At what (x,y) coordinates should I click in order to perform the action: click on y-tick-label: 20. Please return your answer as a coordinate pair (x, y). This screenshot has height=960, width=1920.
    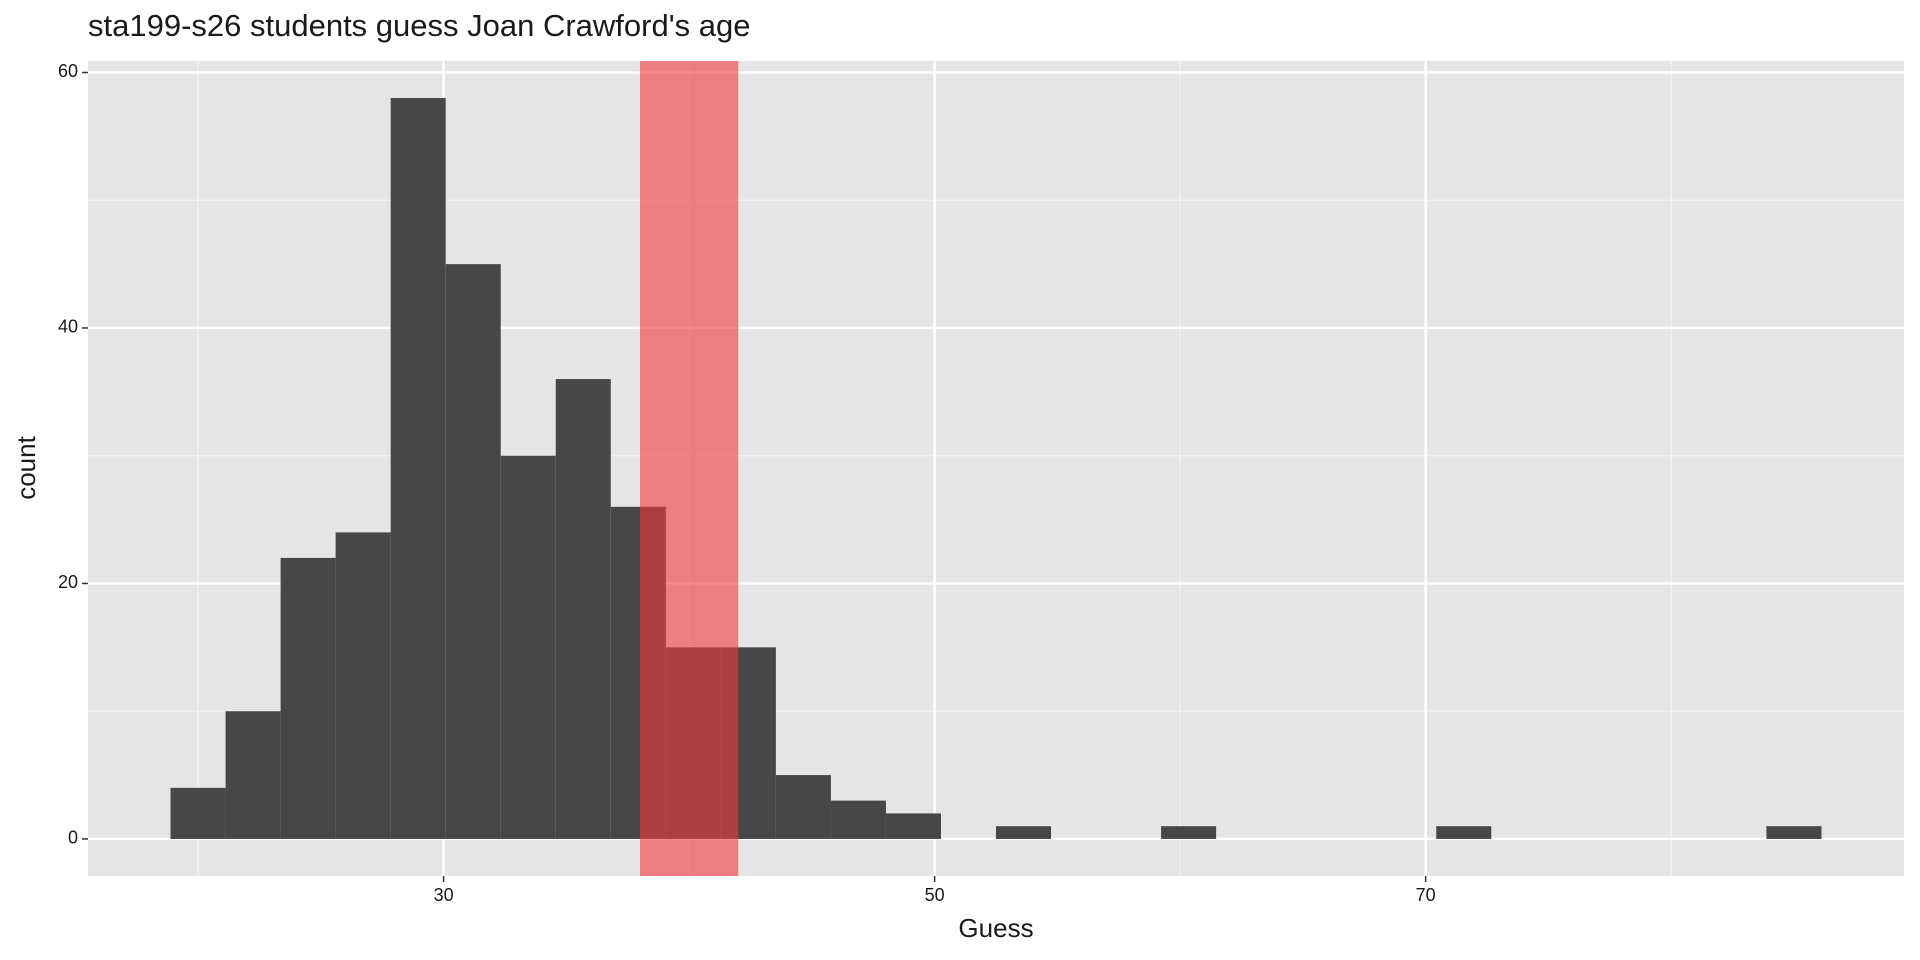
    Looking at the image, I should click on (68, 582).